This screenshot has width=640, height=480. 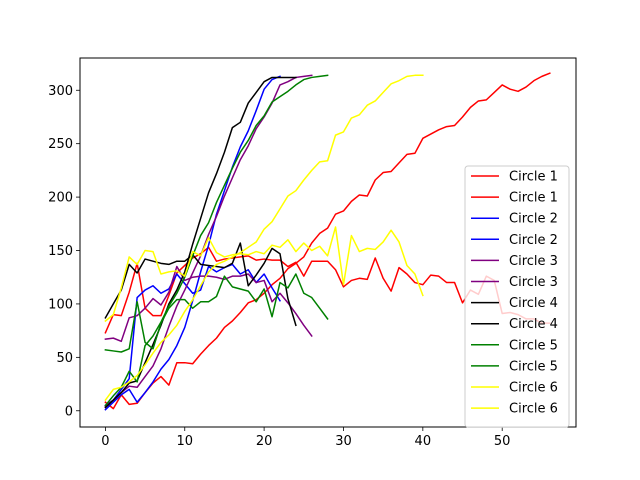 I want to click on y-tick-label: 50, so click(x=64, y=358).